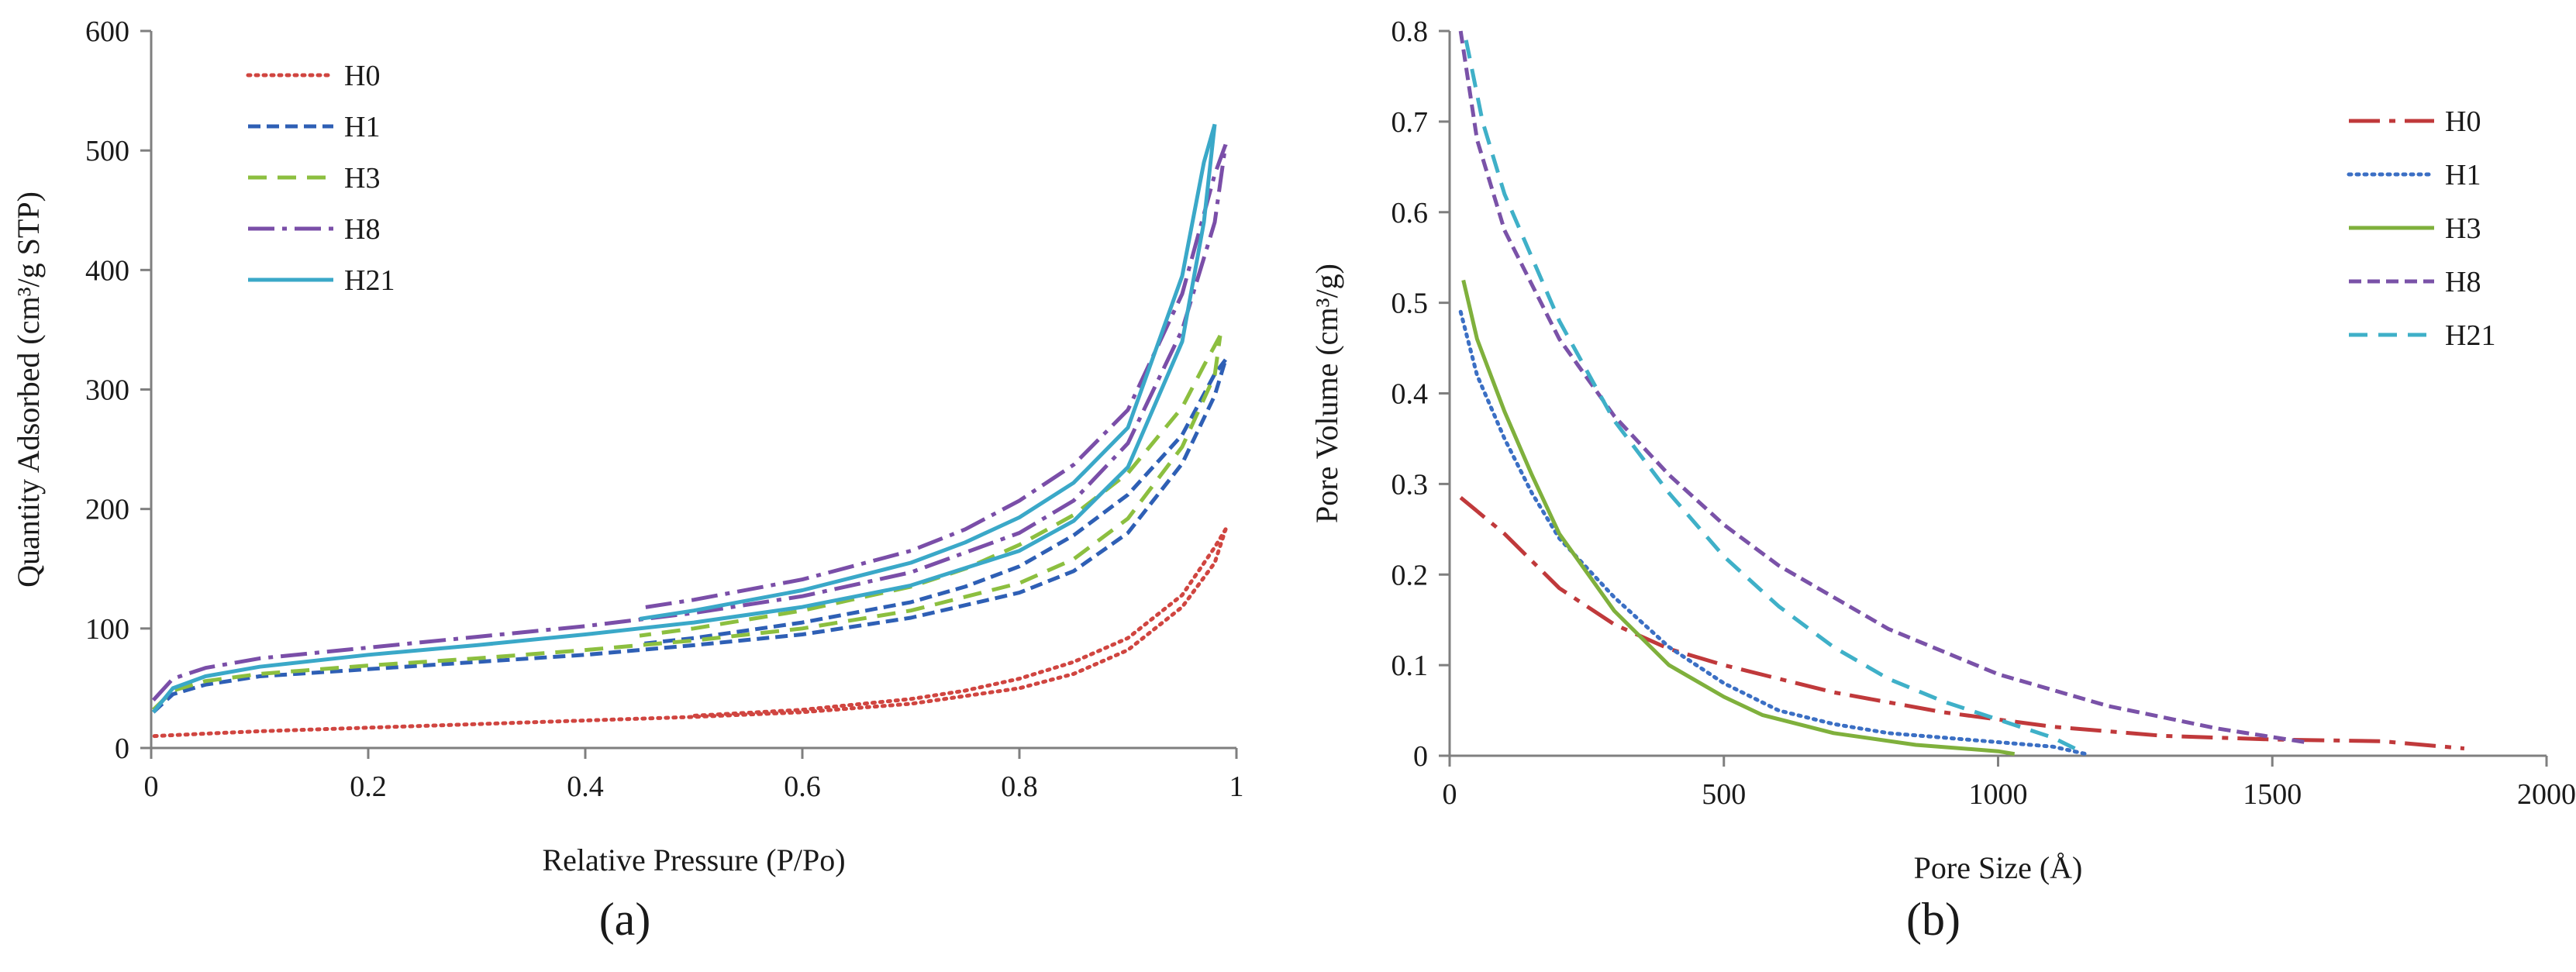 This screenshot has width=2576, height=972. Describe the element at coordinates (2272, 795) in the screenshot. I see `chart-b-x-tick-label: 1500` at that location.